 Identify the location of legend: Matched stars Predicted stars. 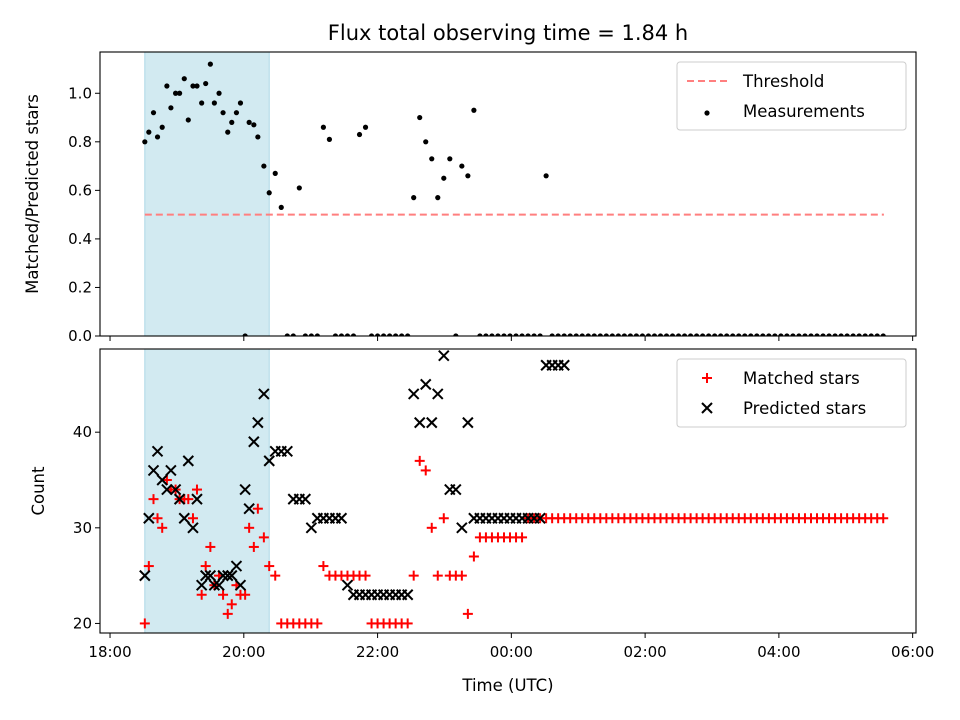
(791, 393).